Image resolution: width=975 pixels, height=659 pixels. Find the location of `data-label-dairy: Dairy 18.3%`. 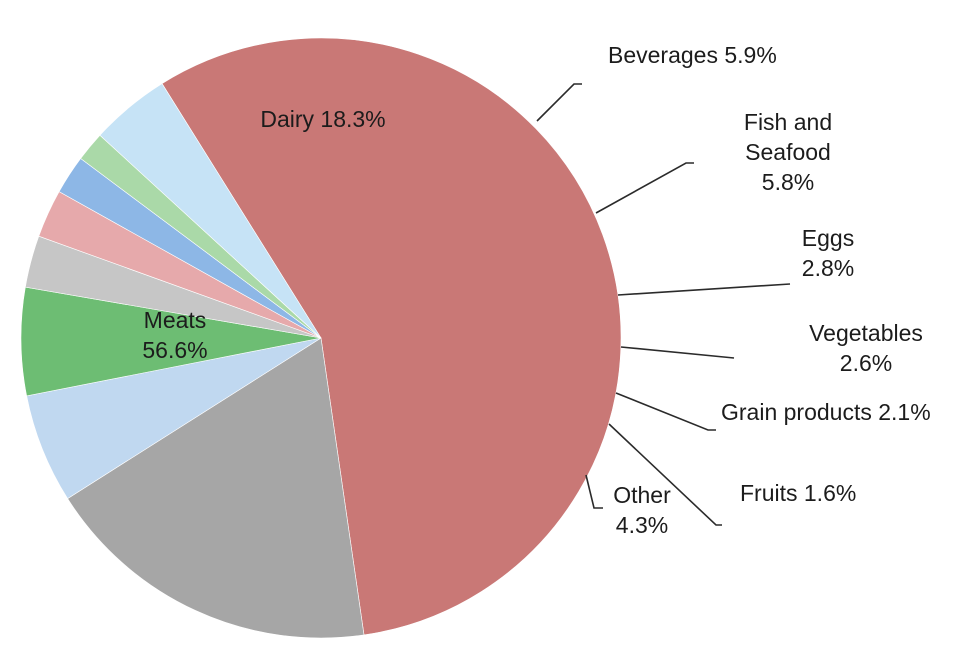

data-label-dairy: Dairy 18.3% is located at coordinates (322, 119).